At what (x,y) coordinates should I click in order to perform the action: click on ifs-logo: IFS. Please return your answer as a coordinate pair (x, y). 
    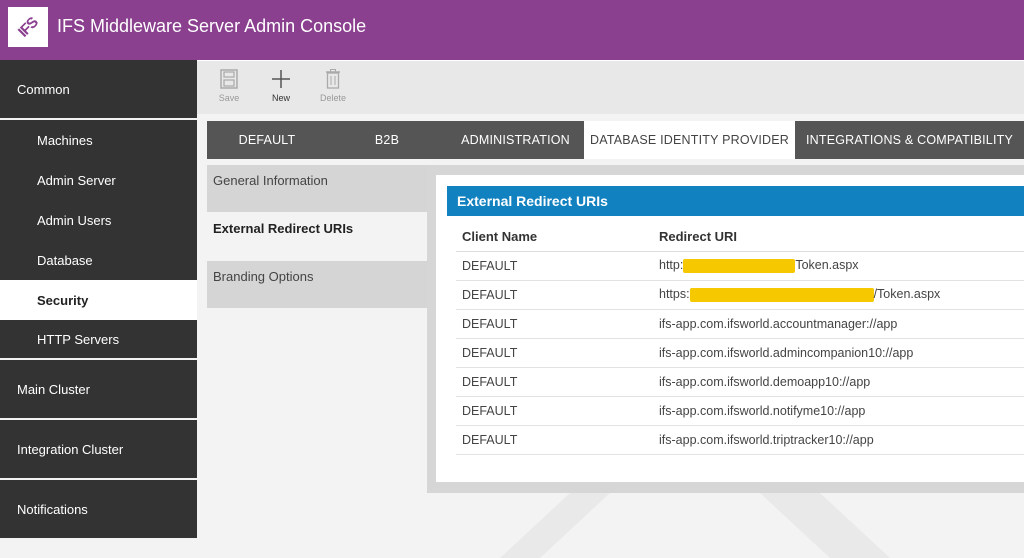
    Looking at the image, I should click on (28, 27).